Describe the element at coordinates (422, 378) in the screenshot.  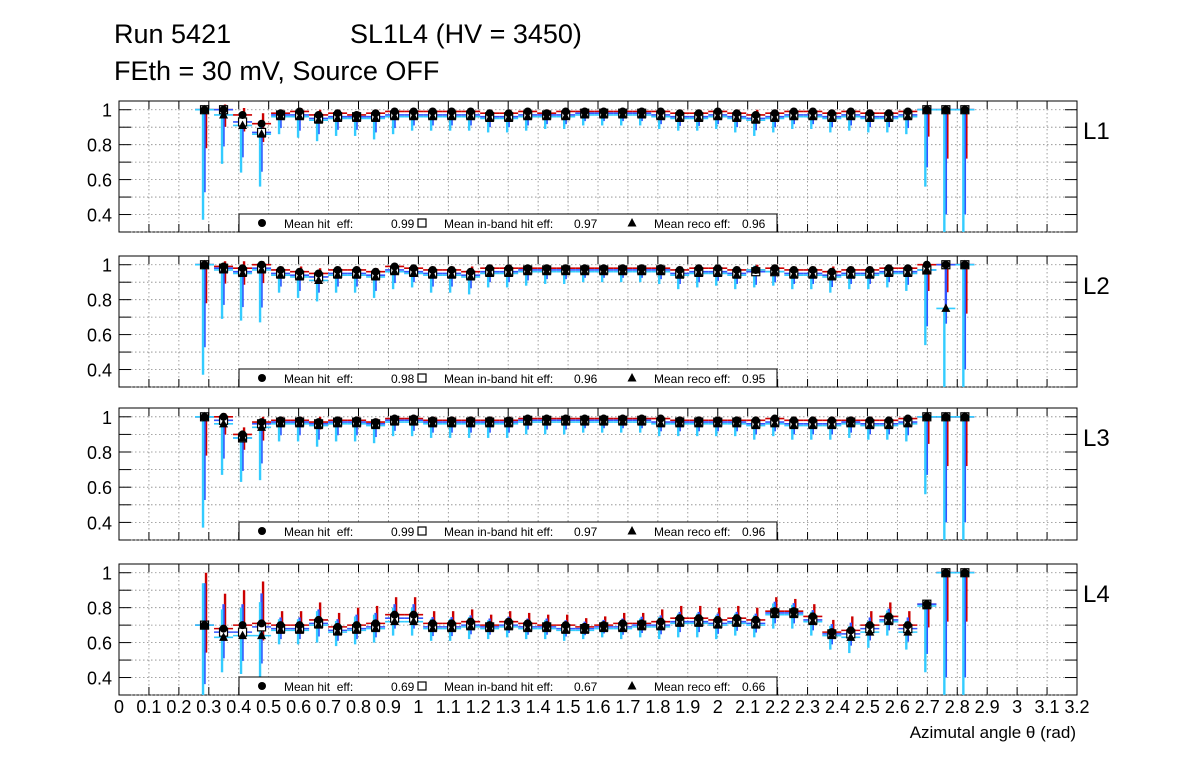
I see `legend-inband-marker` at that location.